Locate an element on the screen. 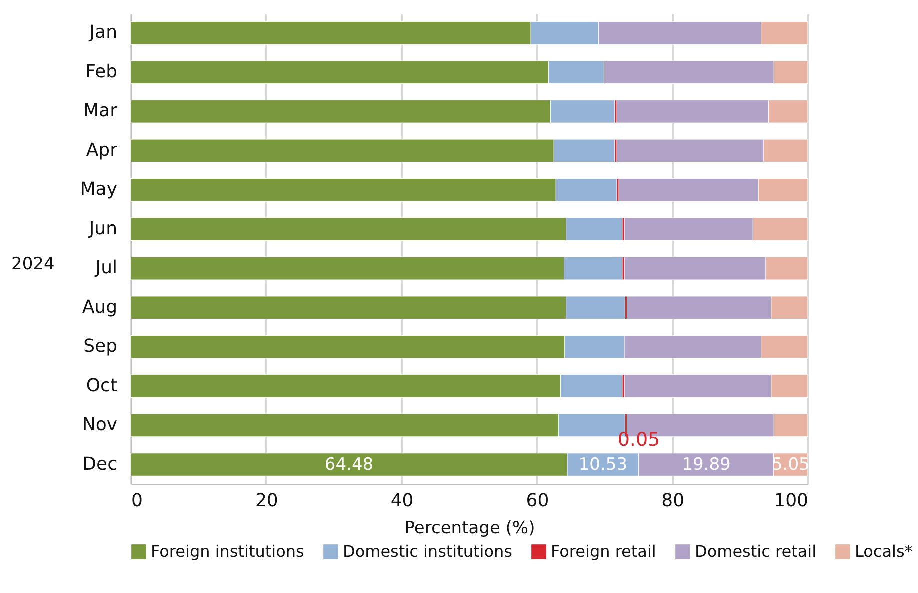 Image resolution: width=918 pixels, height=593 pixels. x-tick-label: 80 is located at coordinates (673, 501).